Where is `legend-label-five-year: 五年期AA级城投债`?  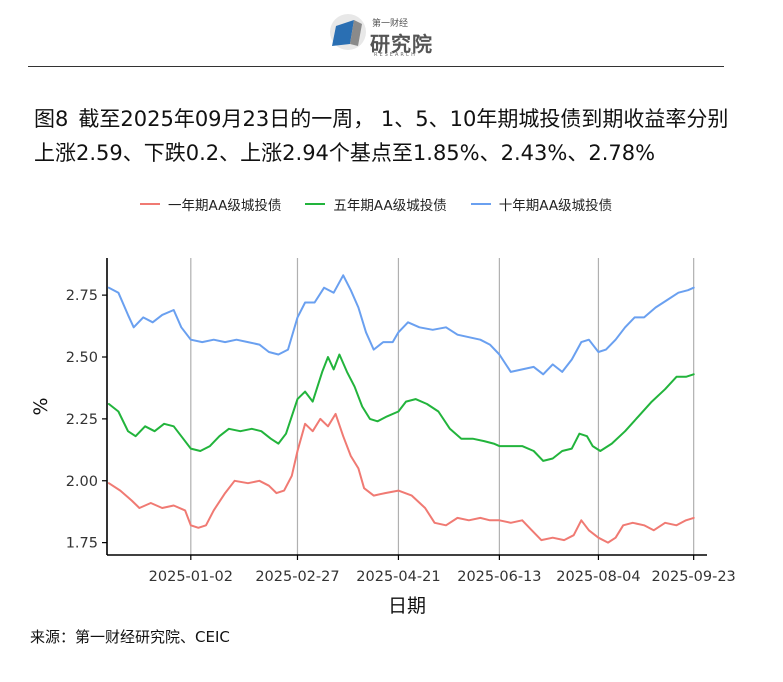
legend-label-five-year: 五年期AA级城投债 is located at coordinates (390, 206).